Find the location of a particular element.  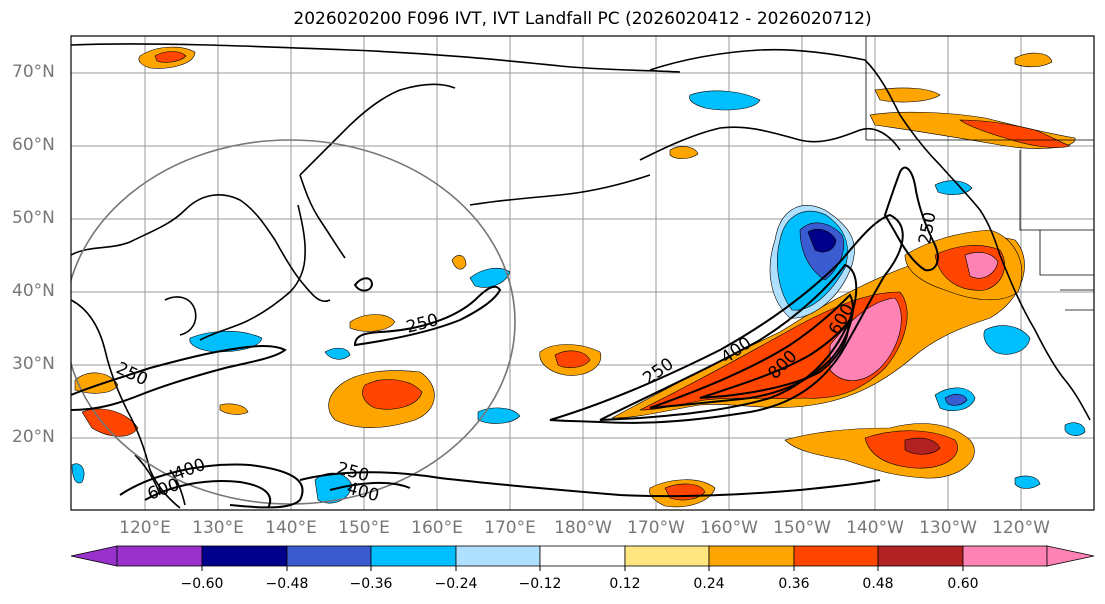

contour-250-wpac is located at coordinates (179, 377).